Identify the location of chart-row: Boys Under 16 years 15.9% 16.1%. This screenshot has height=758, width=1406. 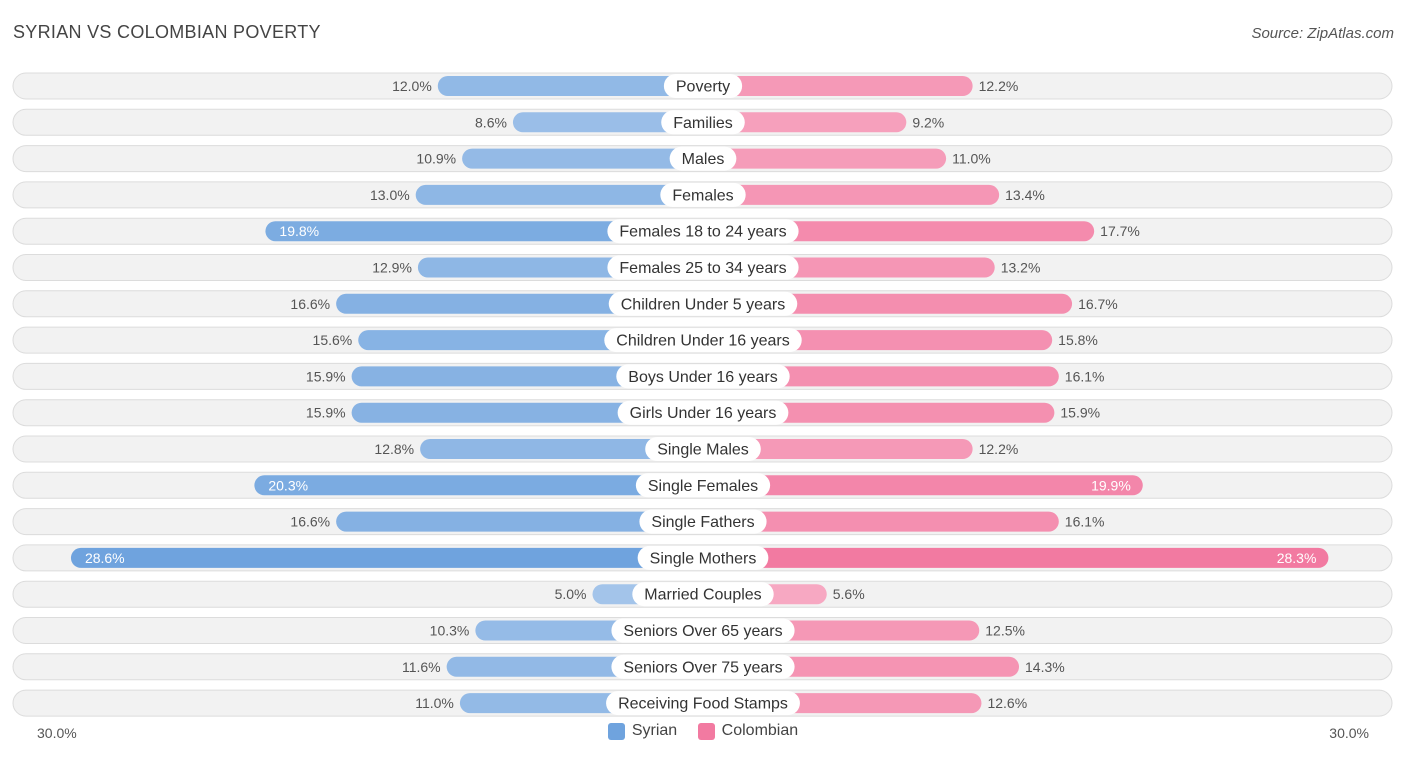
(702, 376).